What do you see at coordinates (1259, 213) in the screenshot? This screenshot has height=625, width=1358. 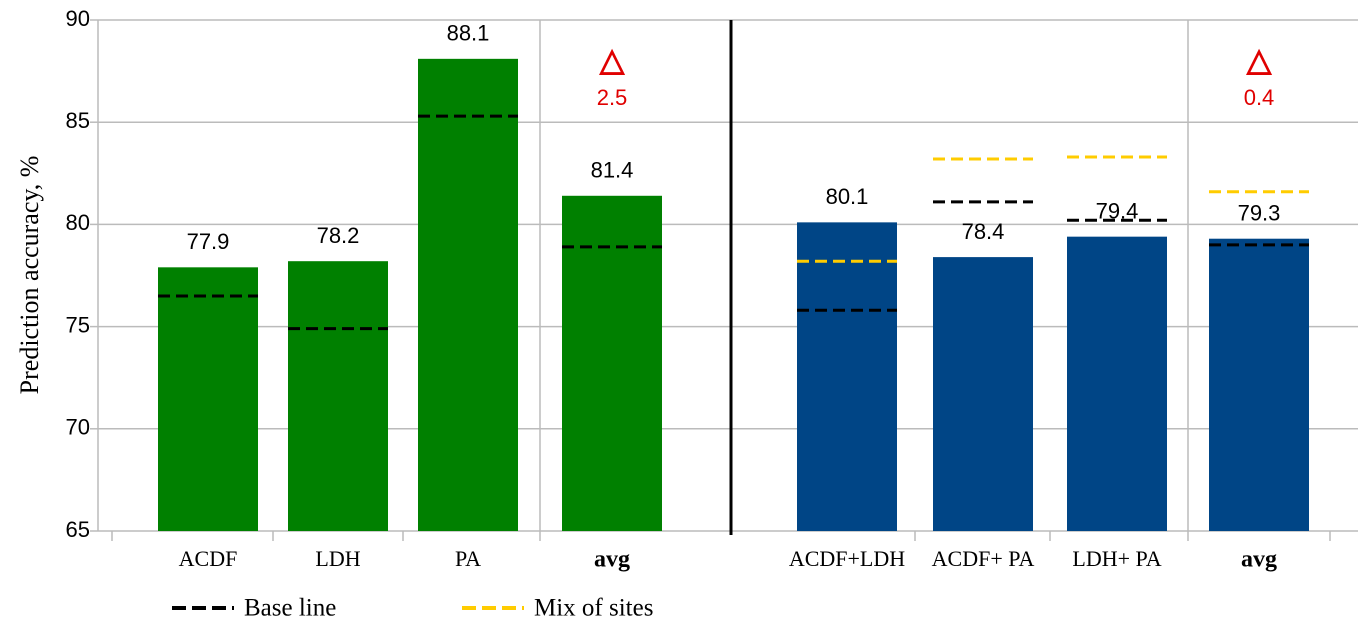 I see `data-label: 79.3` at bounding box center [1259, 213].